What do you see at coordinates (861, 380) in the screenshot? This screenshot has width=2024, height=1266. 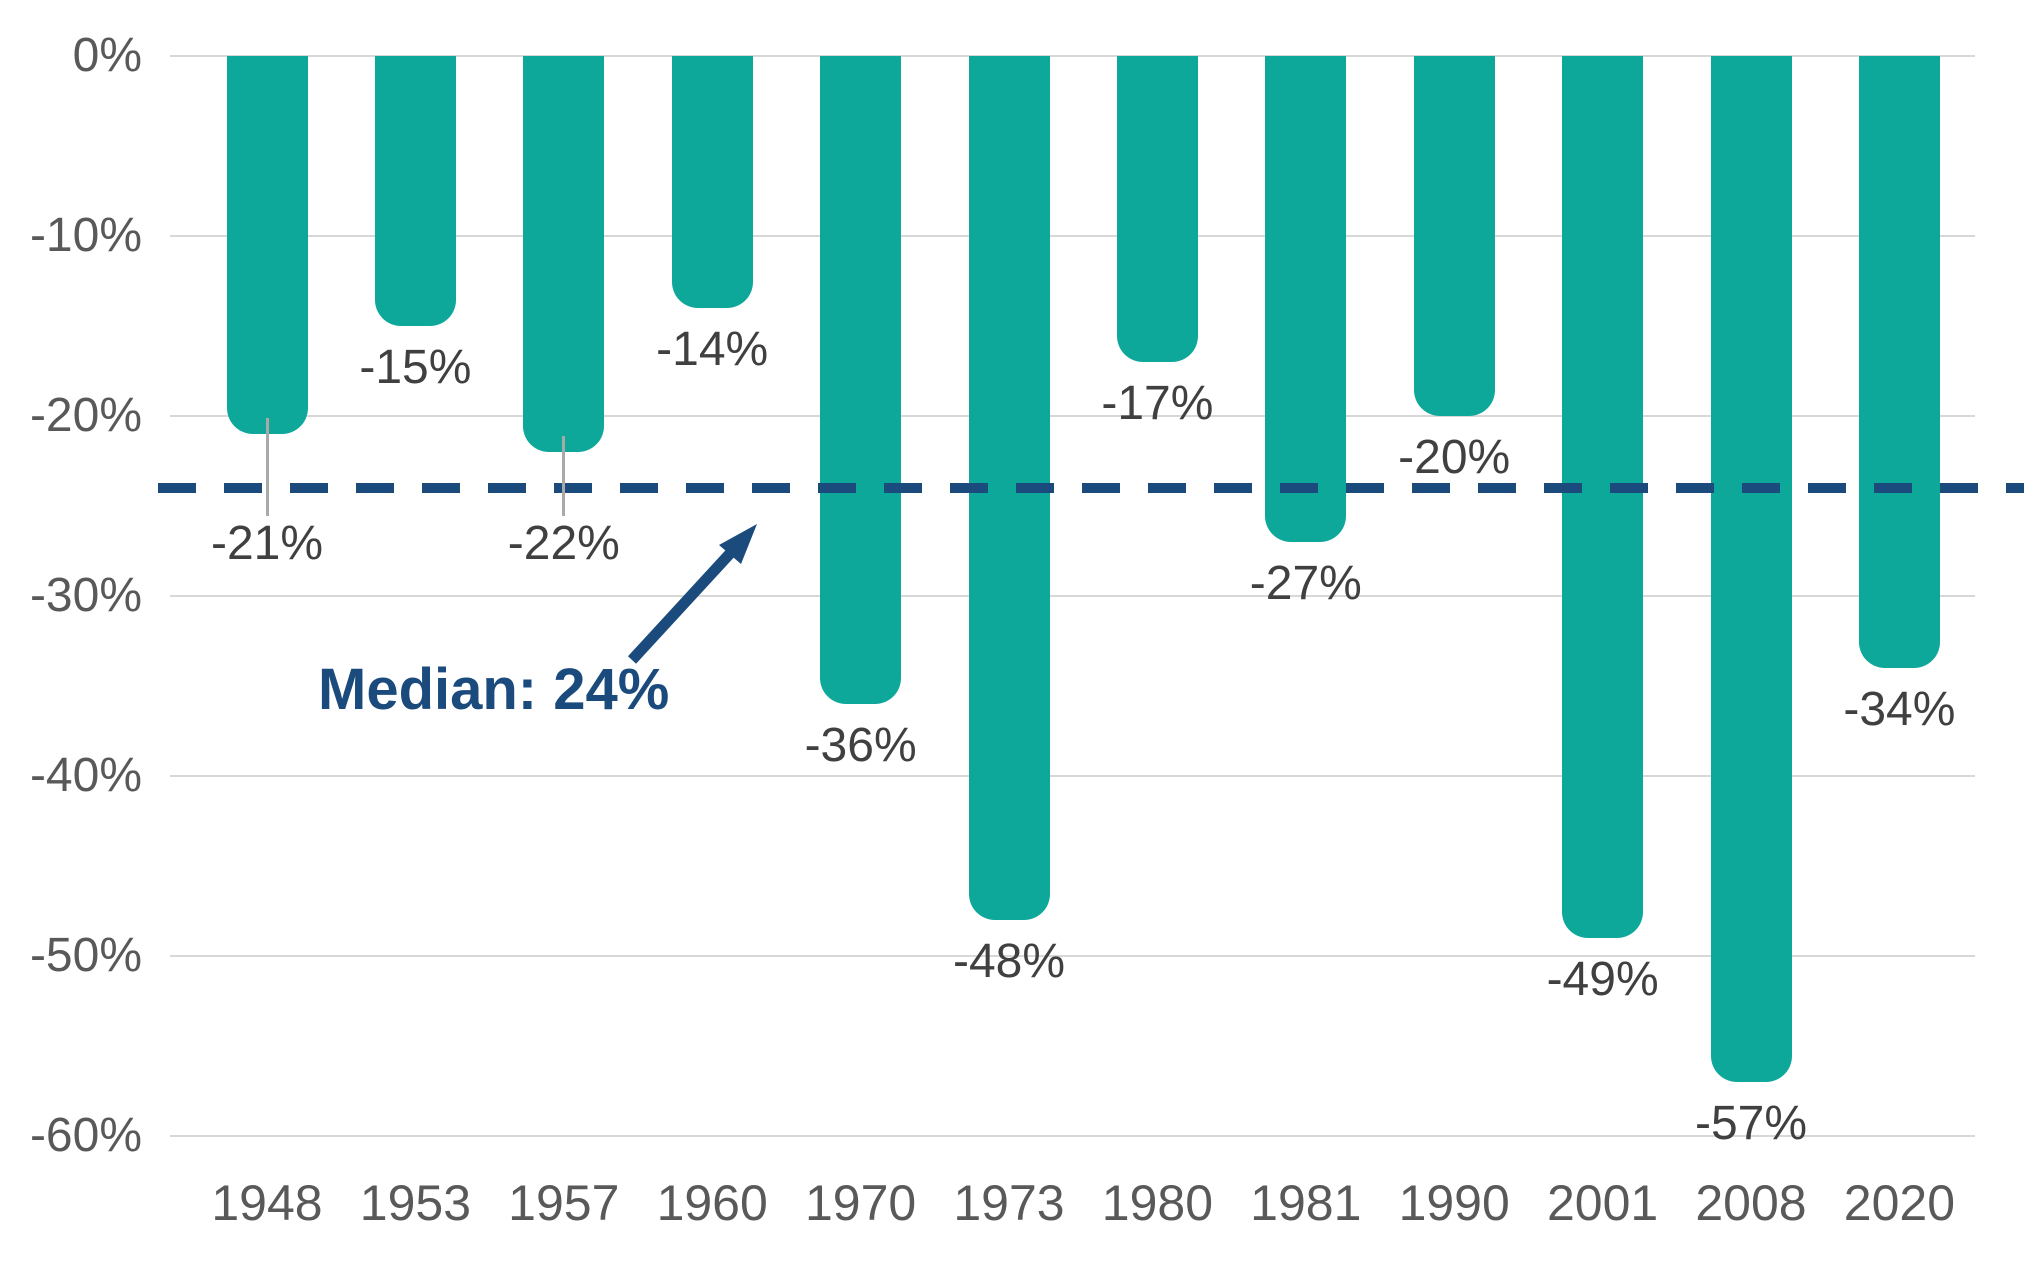 I see `bar-1970` at bounding box center [861, 380].